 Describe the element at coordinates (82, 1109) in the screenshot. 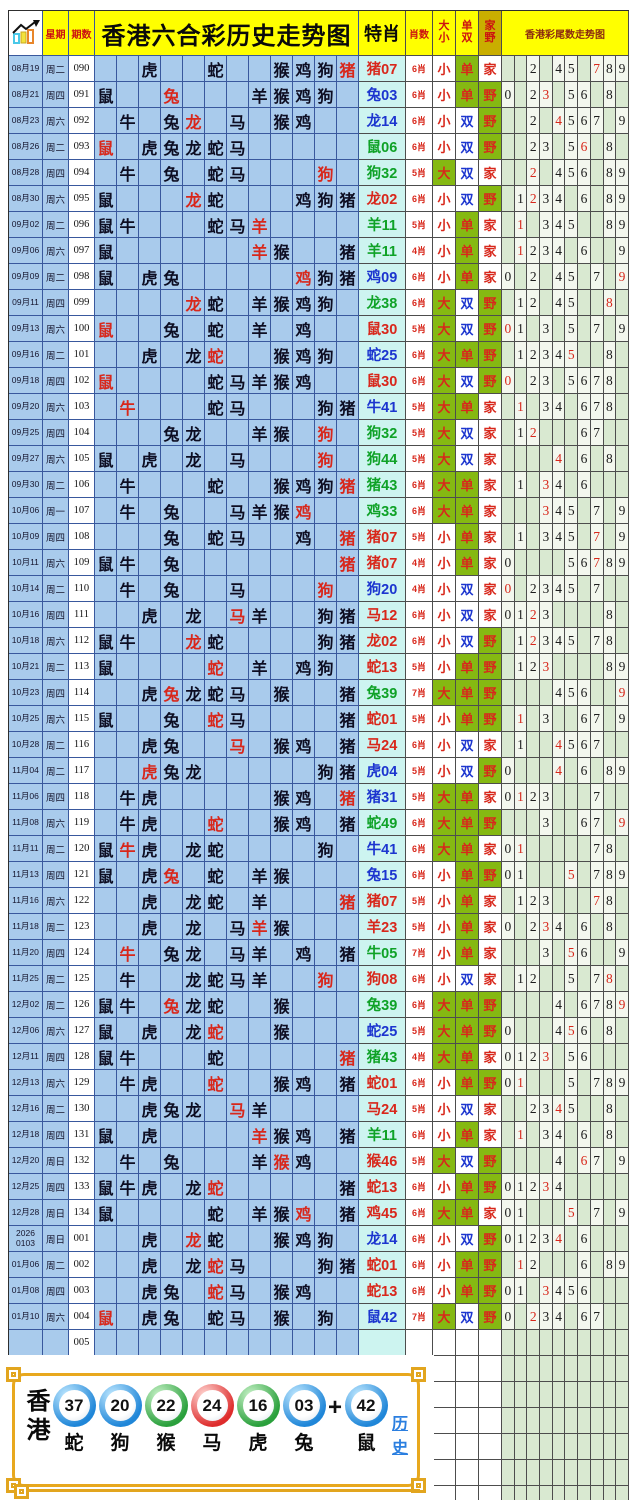

I see `issue-cell: 130` at that location.